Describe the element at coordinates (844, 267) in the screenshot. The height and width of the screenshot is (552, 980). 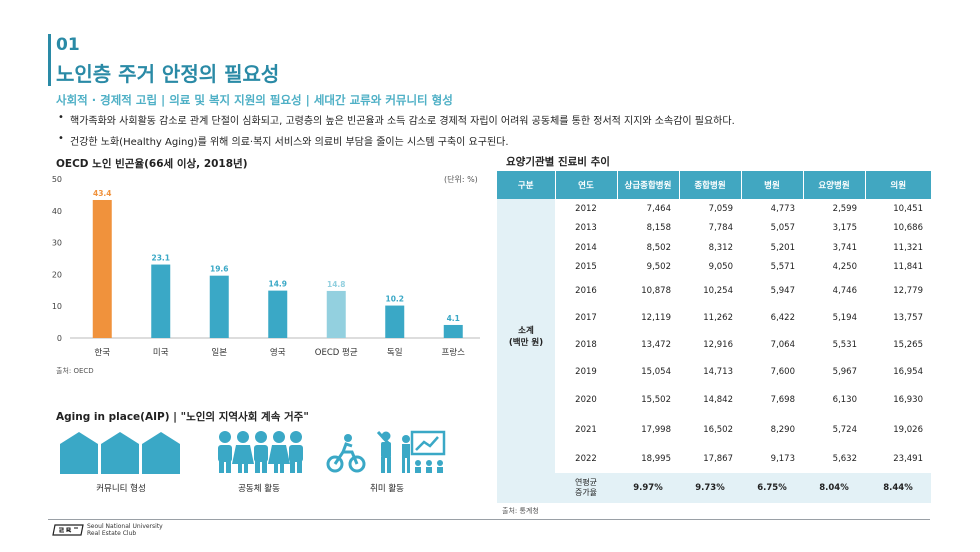
I see `value-cell: 4,250` at that location.